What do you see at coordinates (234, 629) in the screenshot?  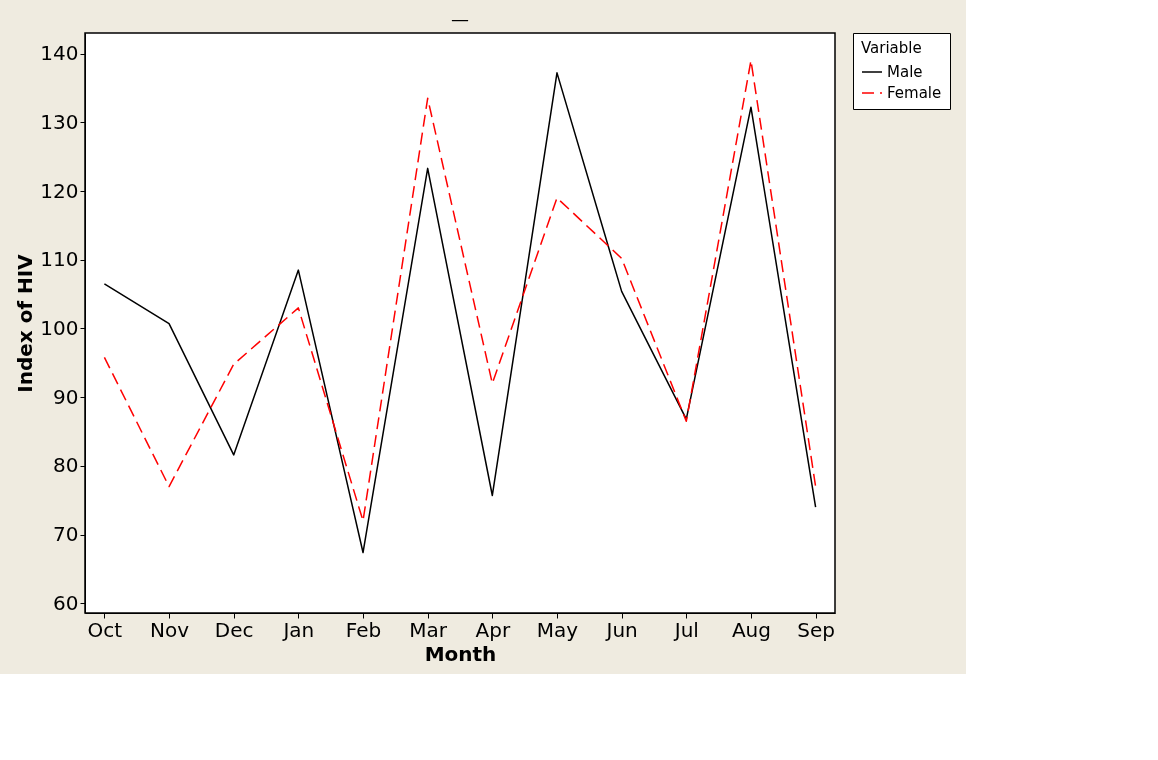 I see `x-tick-label: Dec` at bounding box center [234, 629].